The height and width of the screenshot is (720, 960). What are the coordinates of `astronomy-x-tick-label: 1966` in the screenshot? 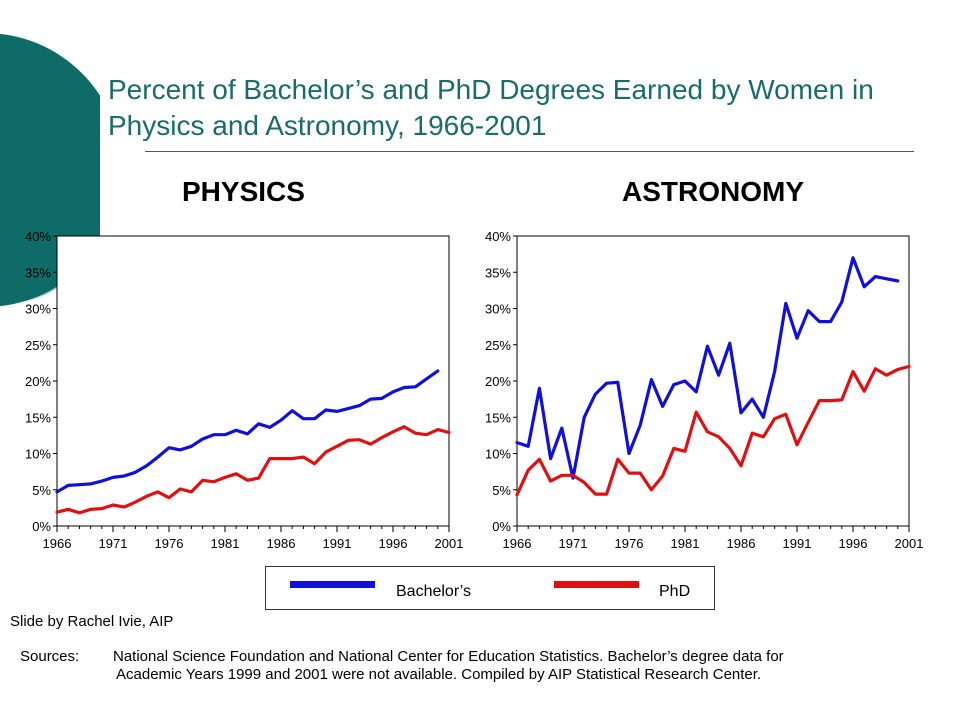 It's located at (517, 543).